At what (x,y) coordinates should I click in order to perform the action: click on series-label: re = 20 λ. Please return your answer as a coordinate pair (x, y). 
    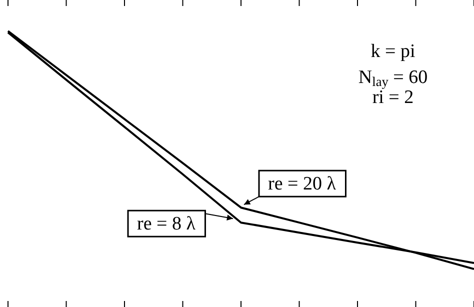
    Looking at the image, I should click on (302, 184).